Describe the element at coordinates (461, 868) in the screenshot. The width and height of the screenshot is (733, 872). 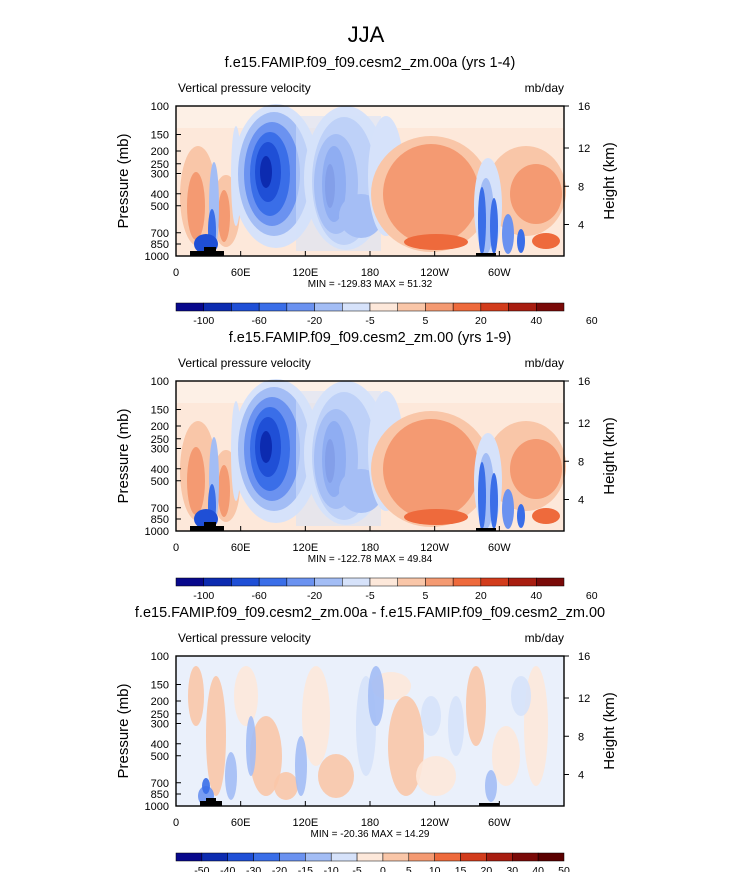
I see `colorbar-label: 15` at that location.